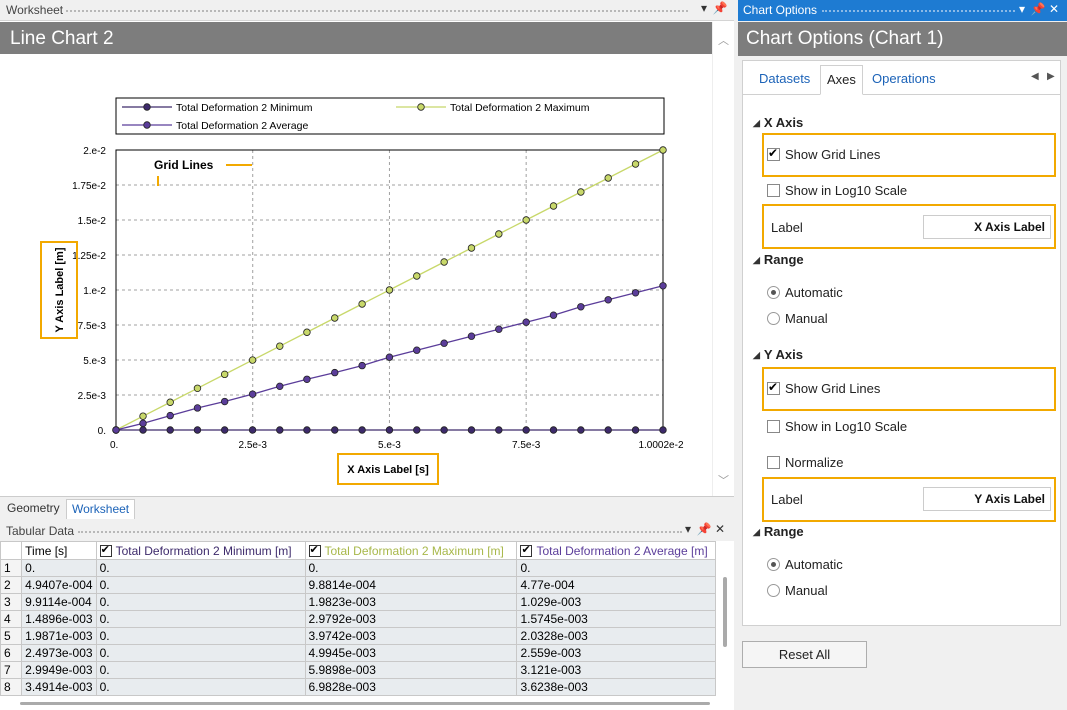  What do you see at coordinates (785, 78) in the screenshot?
I see `tab-datasets: Datasets` at bounding box center [785, 78].